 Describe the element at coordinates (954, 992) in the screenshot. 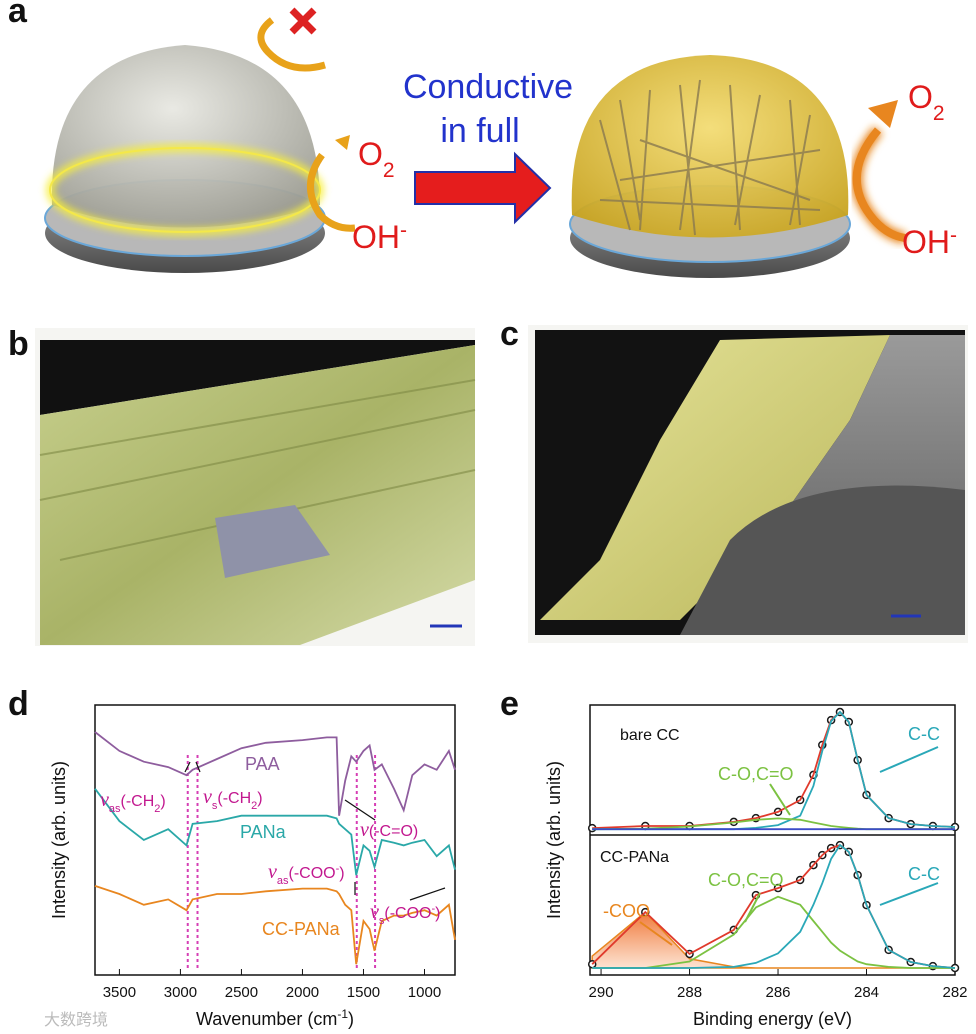

I see `x-tick-label: 282` at that location.